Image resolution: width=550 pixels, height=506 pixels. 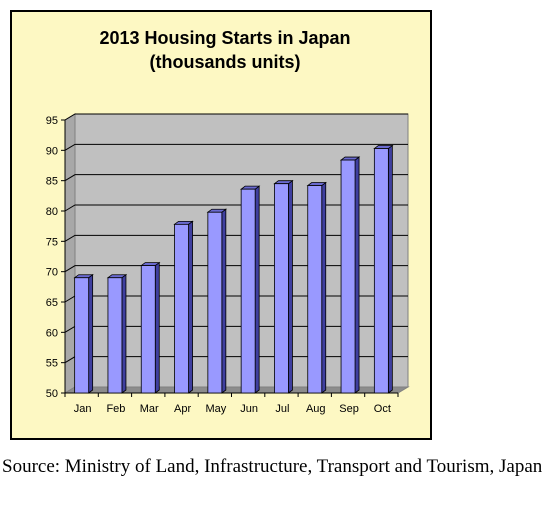 I want to click on y-tick-label: 90, so click(x=52, y=151).